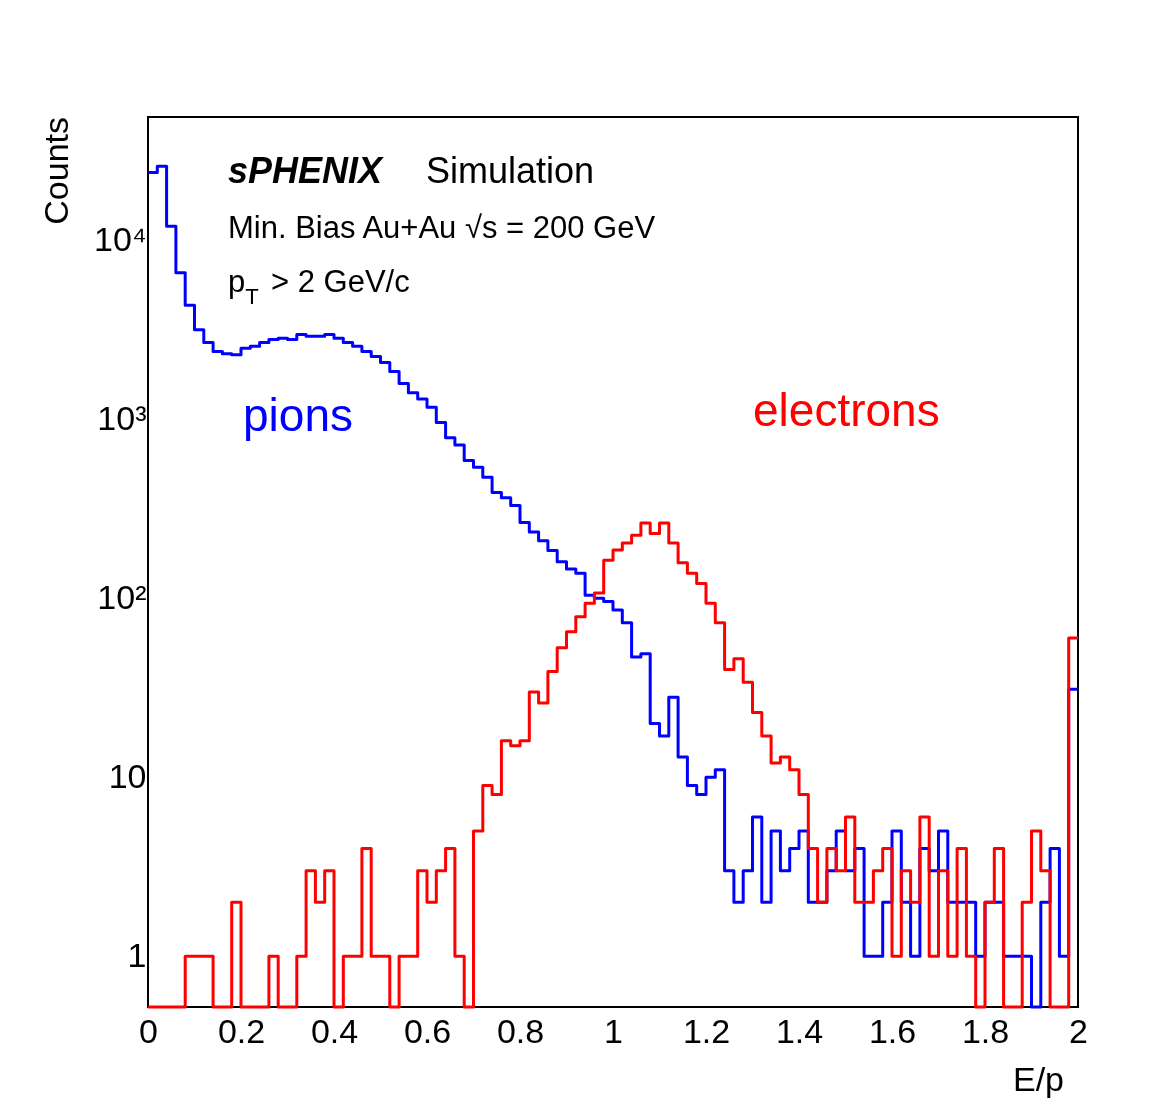 This screenshot has width=1174, height=1100. Describe the element at coordinates (137, 954) in the screenshot. I see `y-tick-label: 1` at that location.